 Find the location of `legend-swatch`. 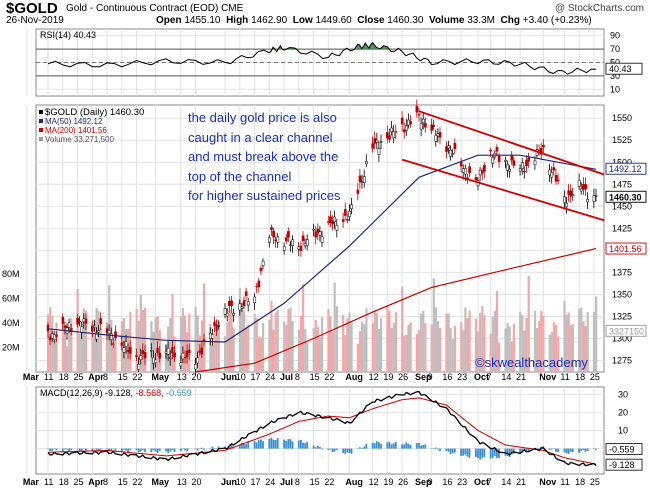

legend-swatch is located at coordinates (41, 112).